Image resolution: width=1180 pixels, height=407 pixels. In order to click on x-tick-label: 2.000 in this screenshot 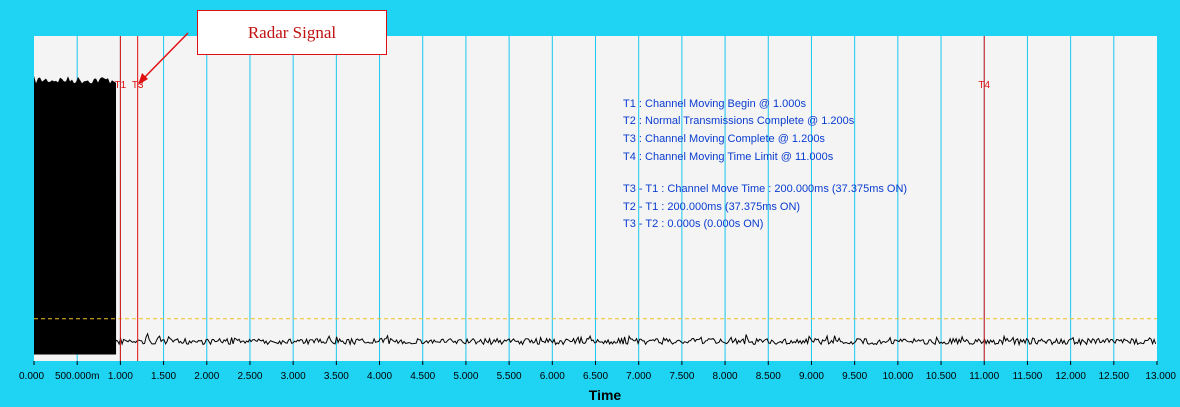, I will do `click(206, 376)`.